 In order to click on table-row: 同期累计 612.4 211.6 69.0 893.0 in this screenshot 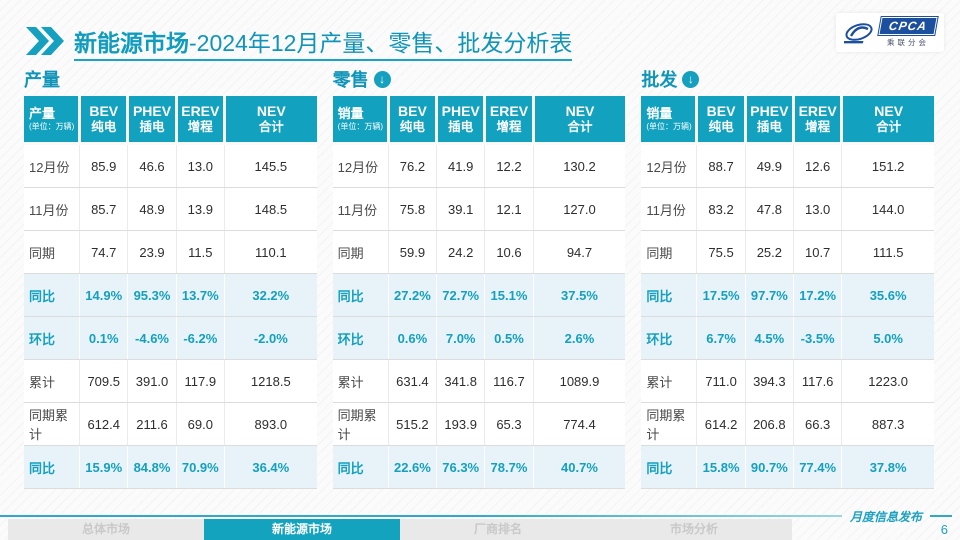, I will do `click(170, 424)`.